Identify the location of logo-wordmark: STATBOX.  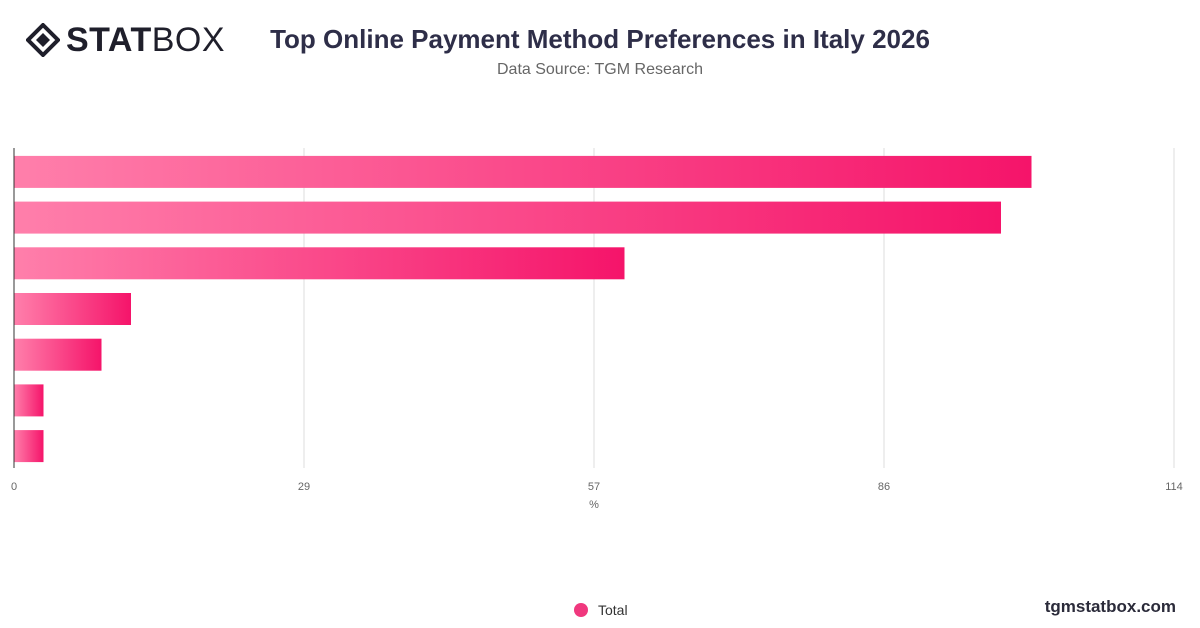
(145, 40).